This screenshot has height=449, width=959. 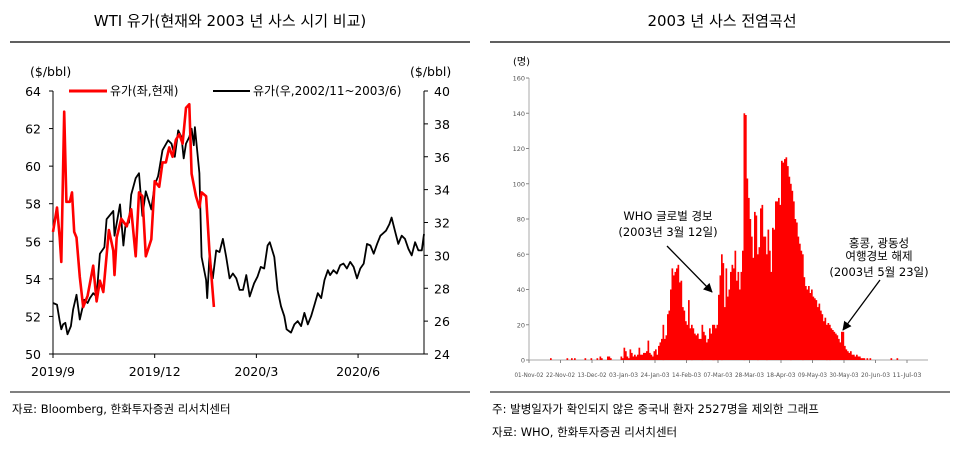 What do you see at coordinates (33, 91) in the screenshot?
I see `y-left-tick-label: 64` at bounding box center [33, 91].